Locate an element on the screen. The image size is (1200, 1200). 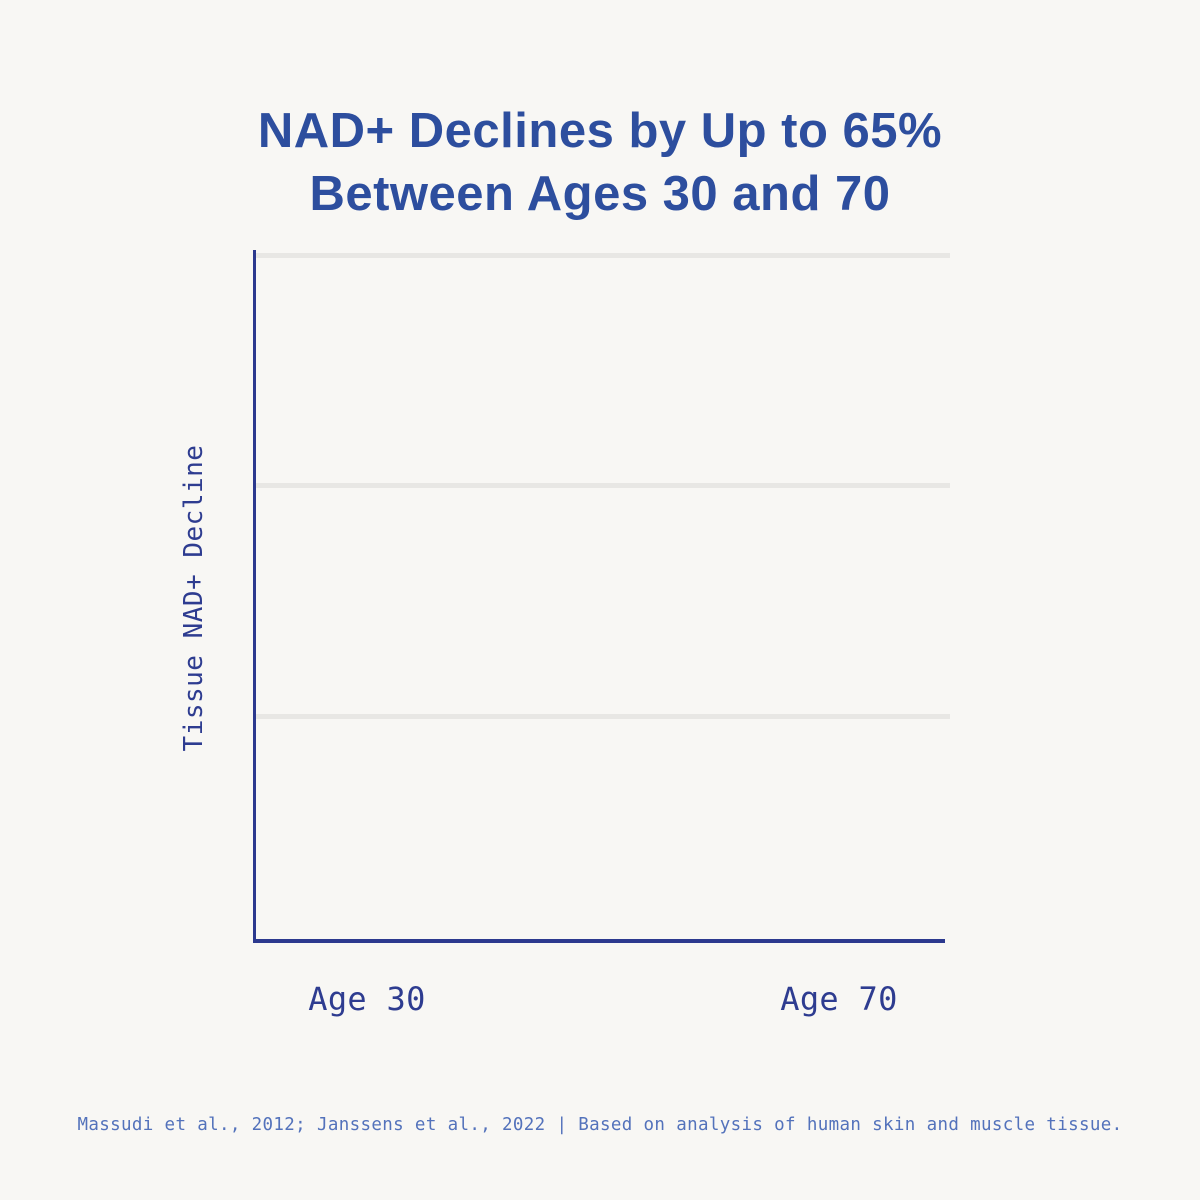
gridline-top is located at coordinates (601, 255).